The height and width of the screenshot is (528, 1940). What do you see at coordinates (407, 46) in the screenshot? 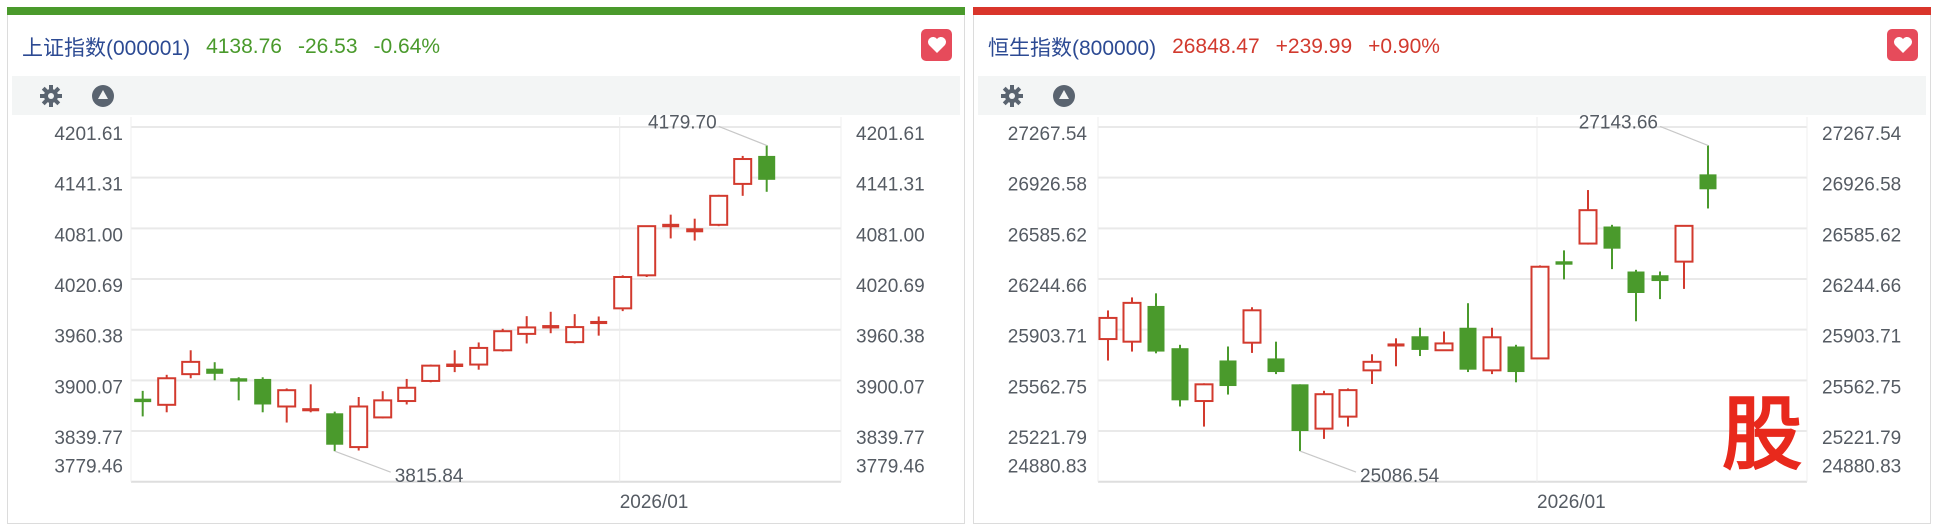
I see `index-change-pct: -0.64%` at bounding box center [407, 46].